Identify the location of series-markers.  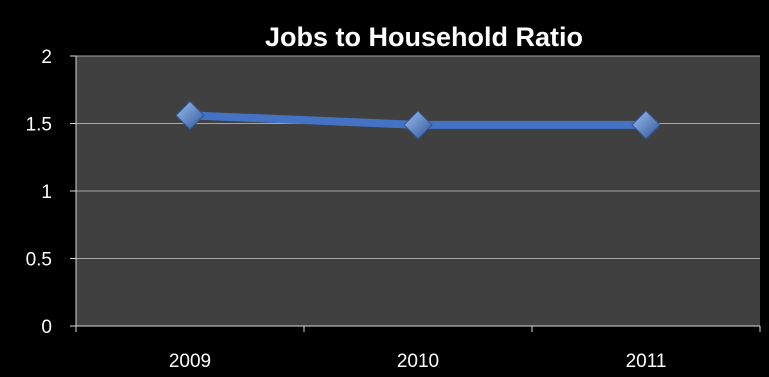
(418, 120).